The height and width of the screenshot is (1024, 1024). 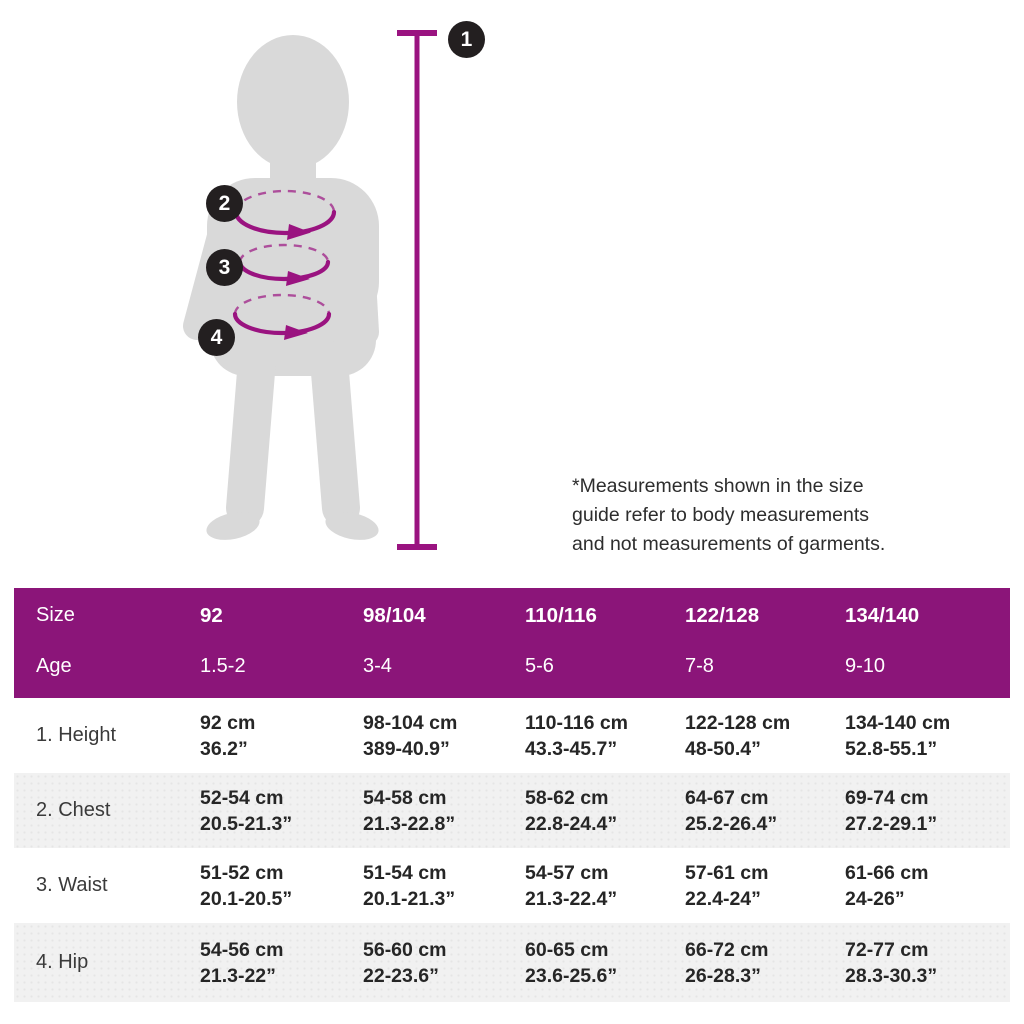 What do you see at coordinates (73, 810) in the screenshot?
I see `row-label: 2. Chest` at bounding box center [73, 810].